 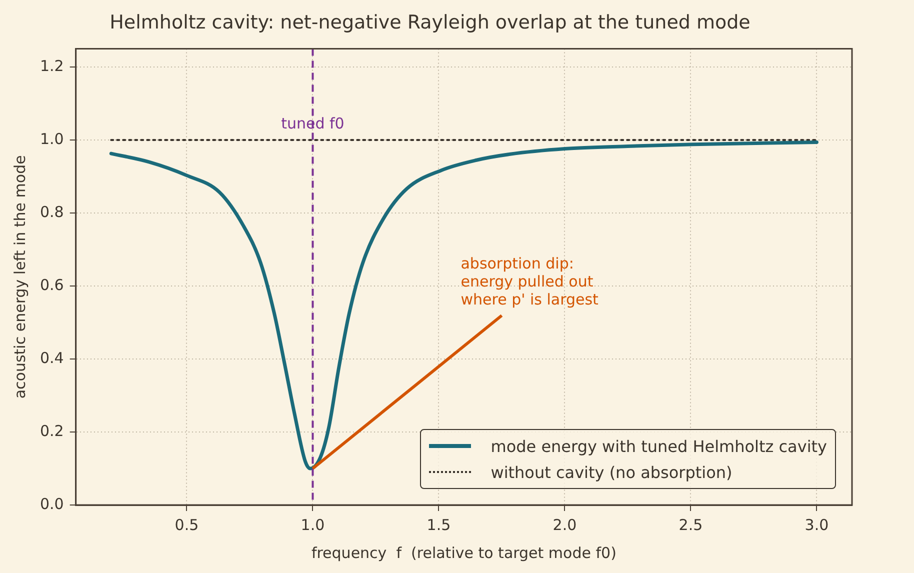 What do you see at coordinates (463, 553) in the screenshot?
I see `x-axis-title: frequency f (relative to target mode f0)` at bounding box center [463, 553].